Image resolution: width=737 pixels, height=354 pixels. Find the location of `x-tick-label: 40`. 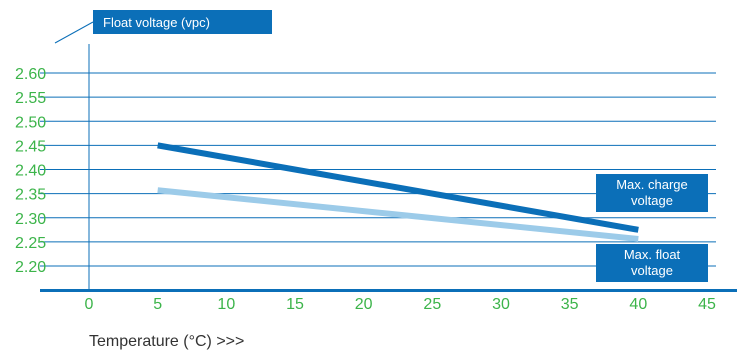

x-tick-label: 40 is located at coordinates (638, 304).